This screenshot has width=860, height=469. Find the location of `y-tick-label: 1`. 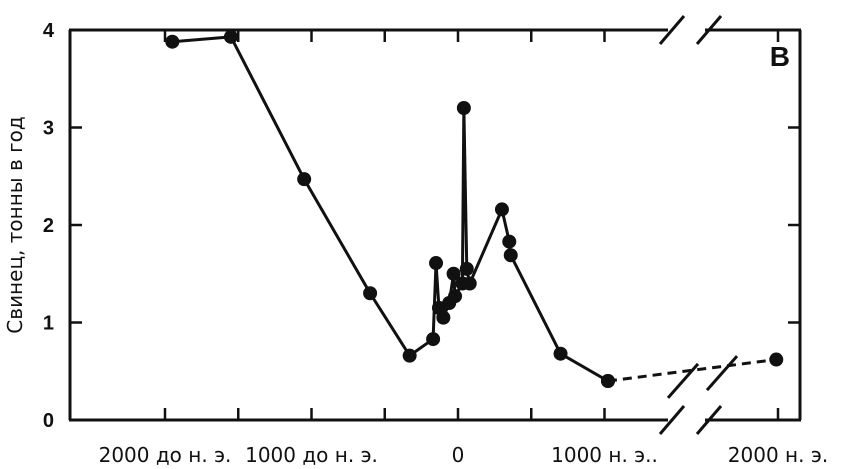

y-tick-label: 1 is located at coordinates (48, 324).